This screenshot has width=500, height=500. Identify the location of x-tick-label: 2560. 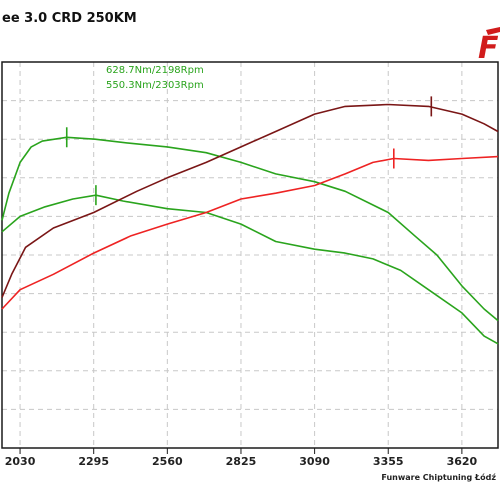
(167, 461).